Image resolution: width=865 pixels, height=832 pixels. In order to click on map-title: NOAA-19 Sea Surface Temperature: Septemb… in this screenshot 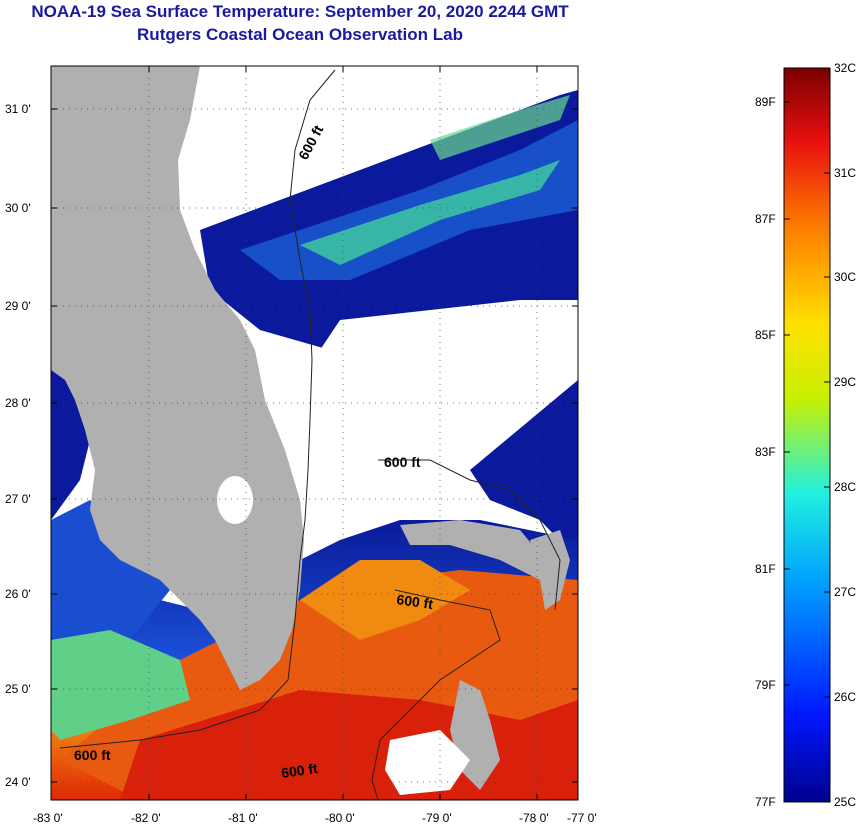, I will do `click(300, 11)`.